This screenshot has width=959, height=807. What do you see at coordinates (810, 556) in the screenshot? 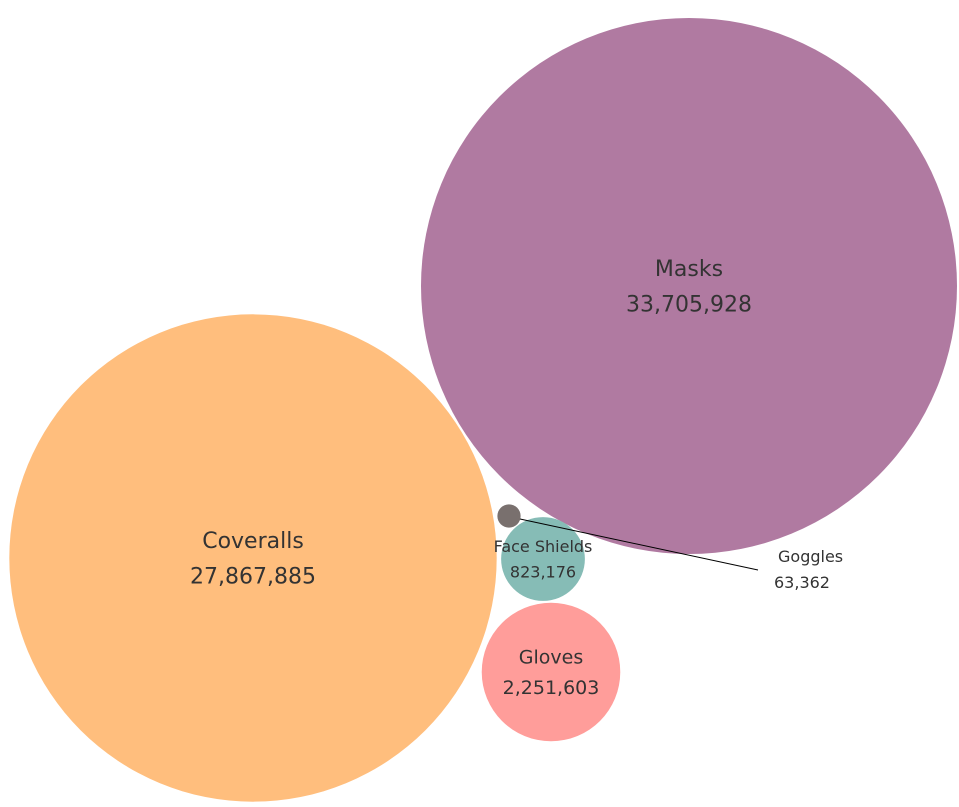
I see `bubble-label-goggles: Goggles` at bounding box center [810, 556].